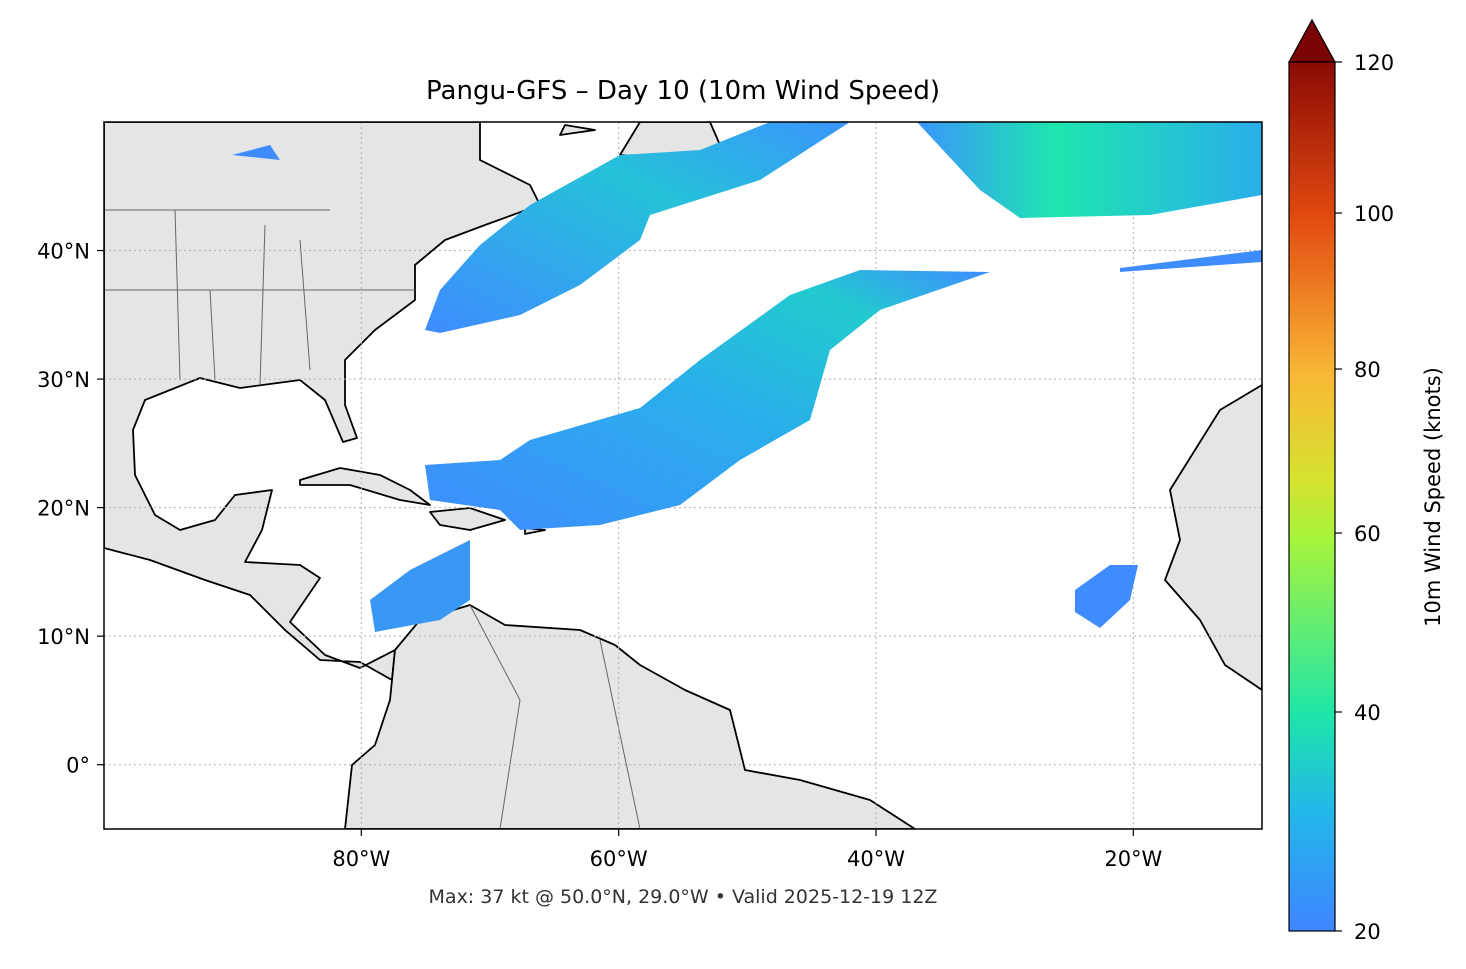 This screenshot has height=969, width=1466. What do you see at coordinates (365, 486) in the screenshot?
I see `cuba-land` at bounding box center [365, 486].